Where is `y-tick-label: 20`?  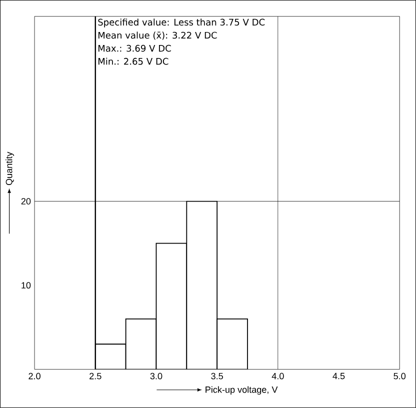
y-tick-label: 20 is located at coordinates (26, 201).